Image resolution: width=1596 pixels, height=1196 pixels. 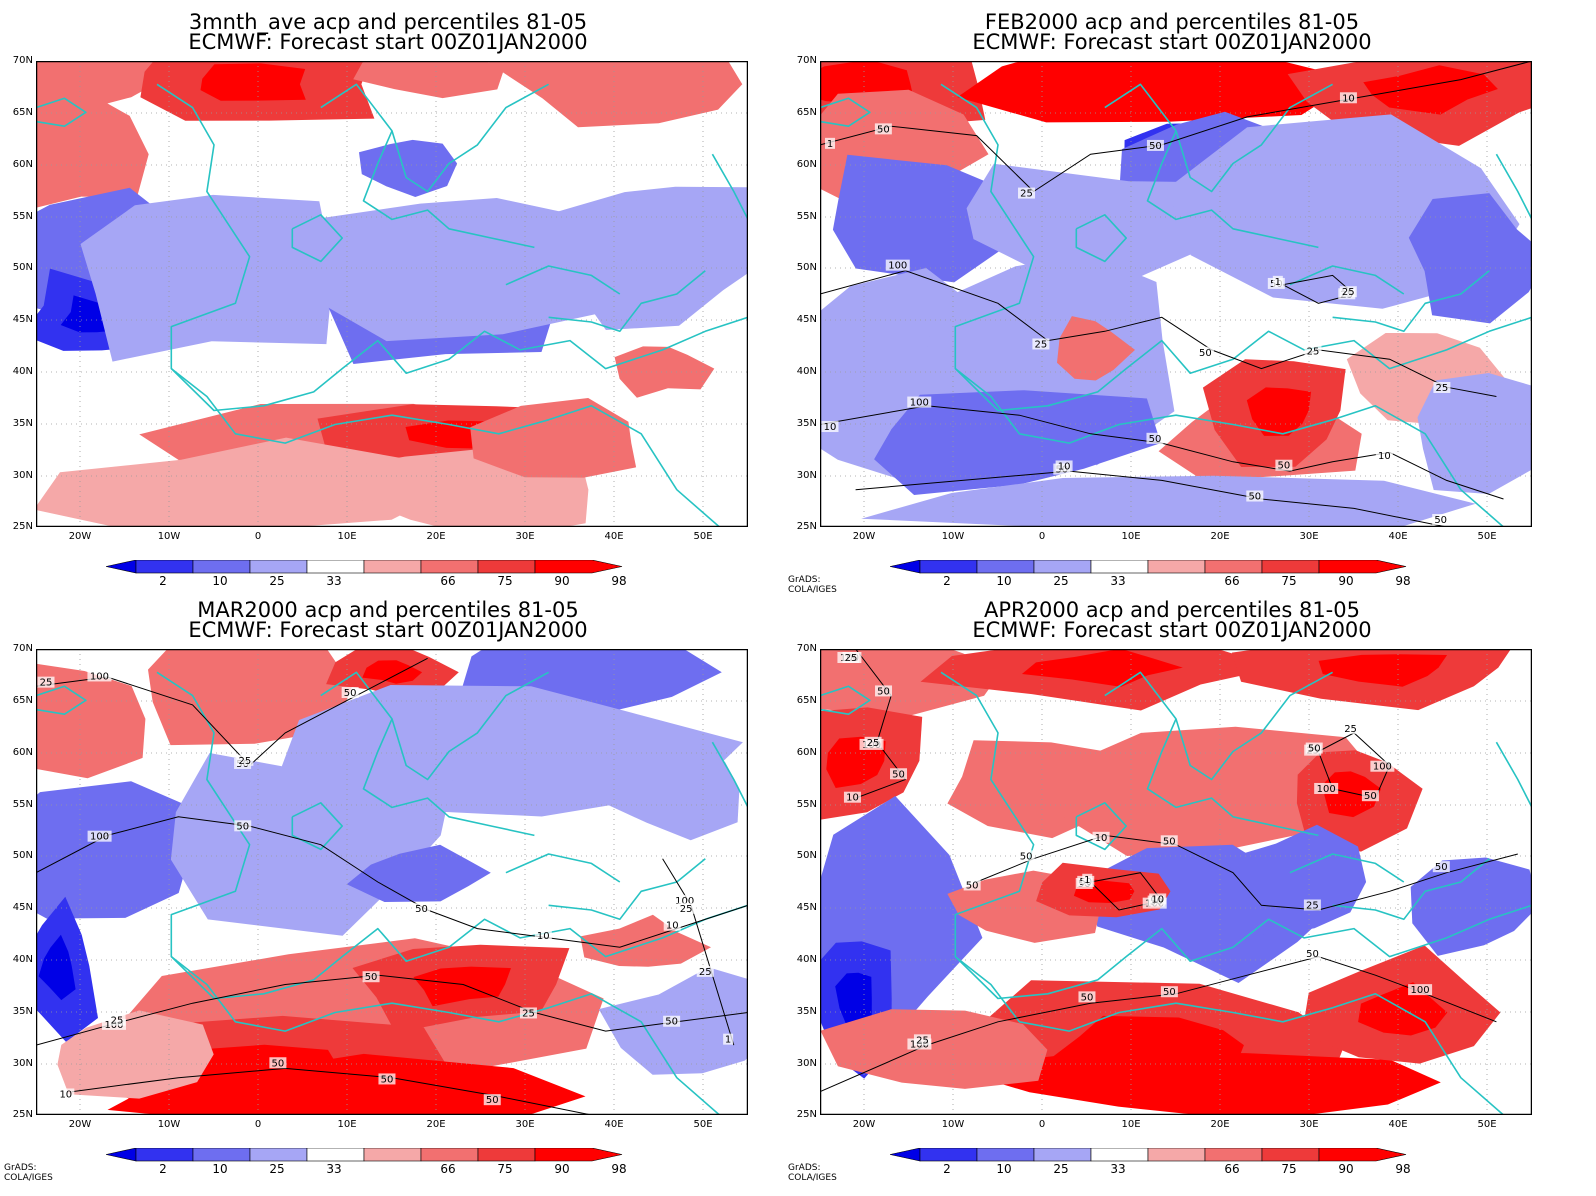 What do you see at coordinates (1158, 1024) in the screenshot?
I see `precip-contour` at bounding box center [1158, 1024].